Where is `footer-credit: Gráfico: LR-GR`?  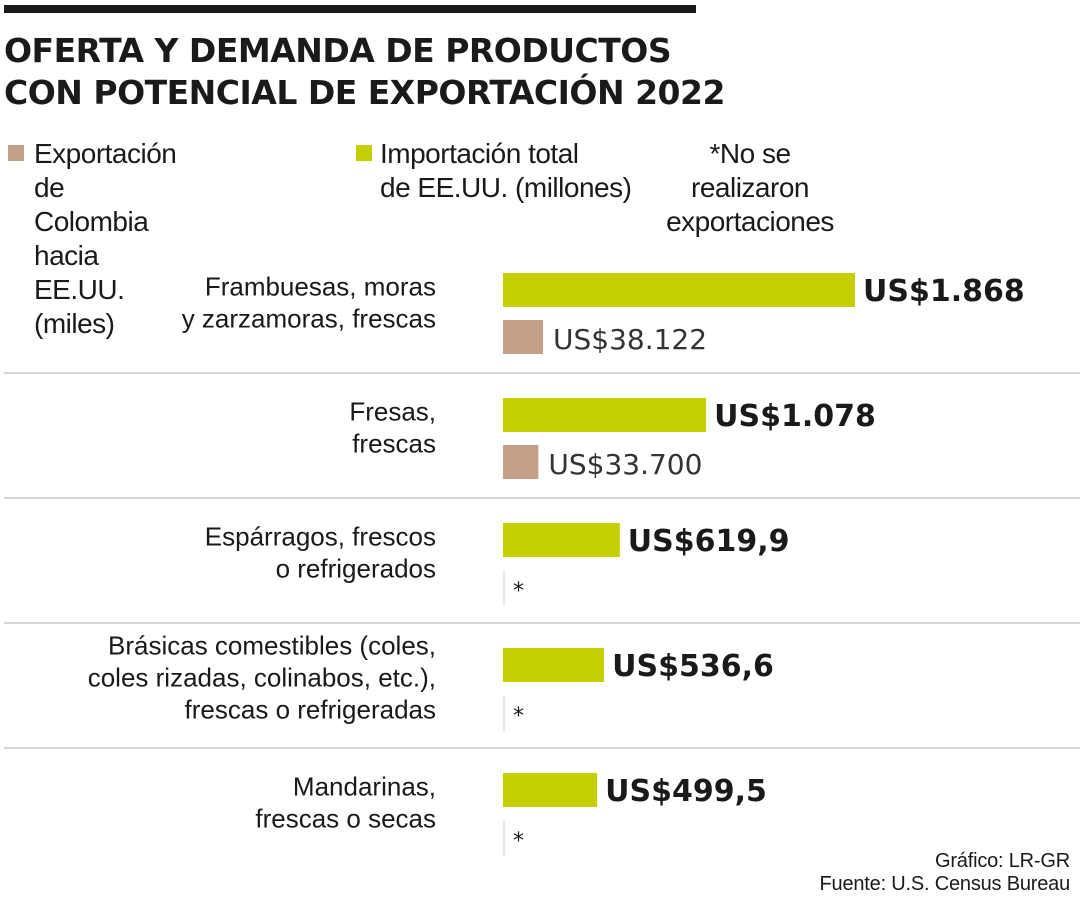
footer-credit: Gráfico: LR-GR is located at coordinates (1002, 861).